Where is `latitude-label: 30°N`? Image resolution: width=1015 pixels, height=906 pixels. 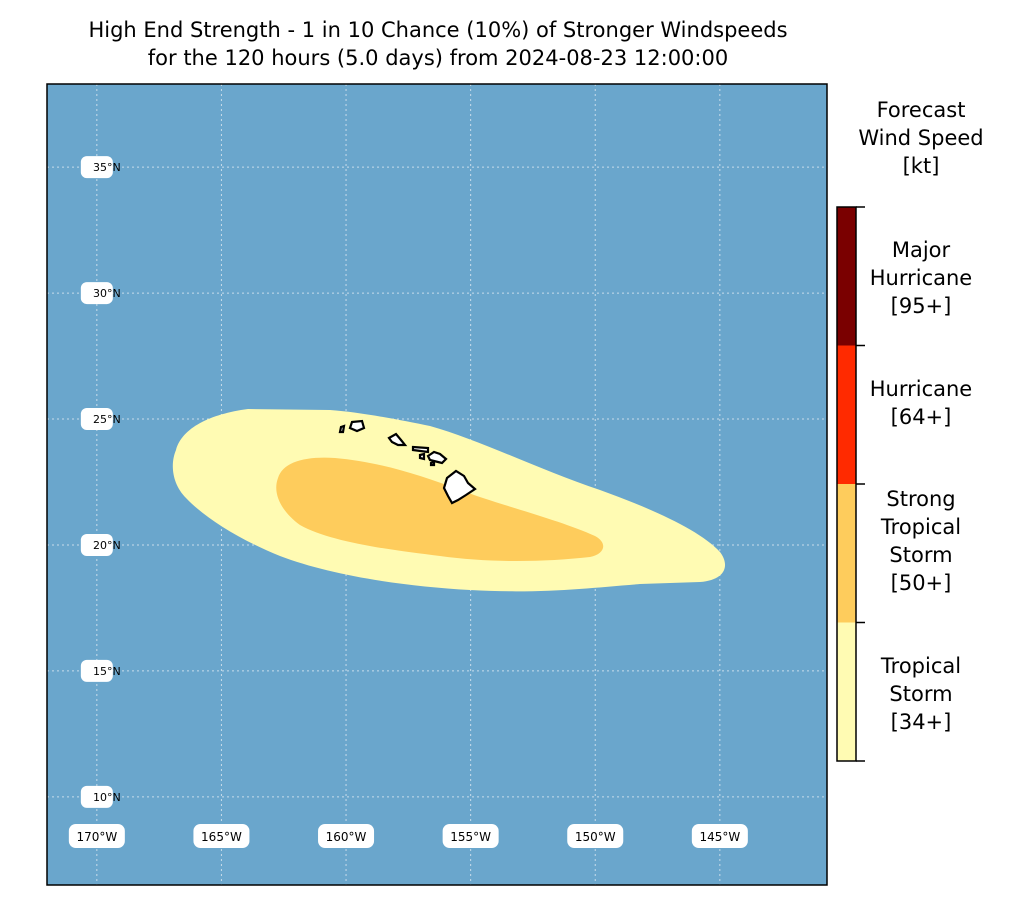
latitude-label: 30°N is located at coordinates (100, 293).